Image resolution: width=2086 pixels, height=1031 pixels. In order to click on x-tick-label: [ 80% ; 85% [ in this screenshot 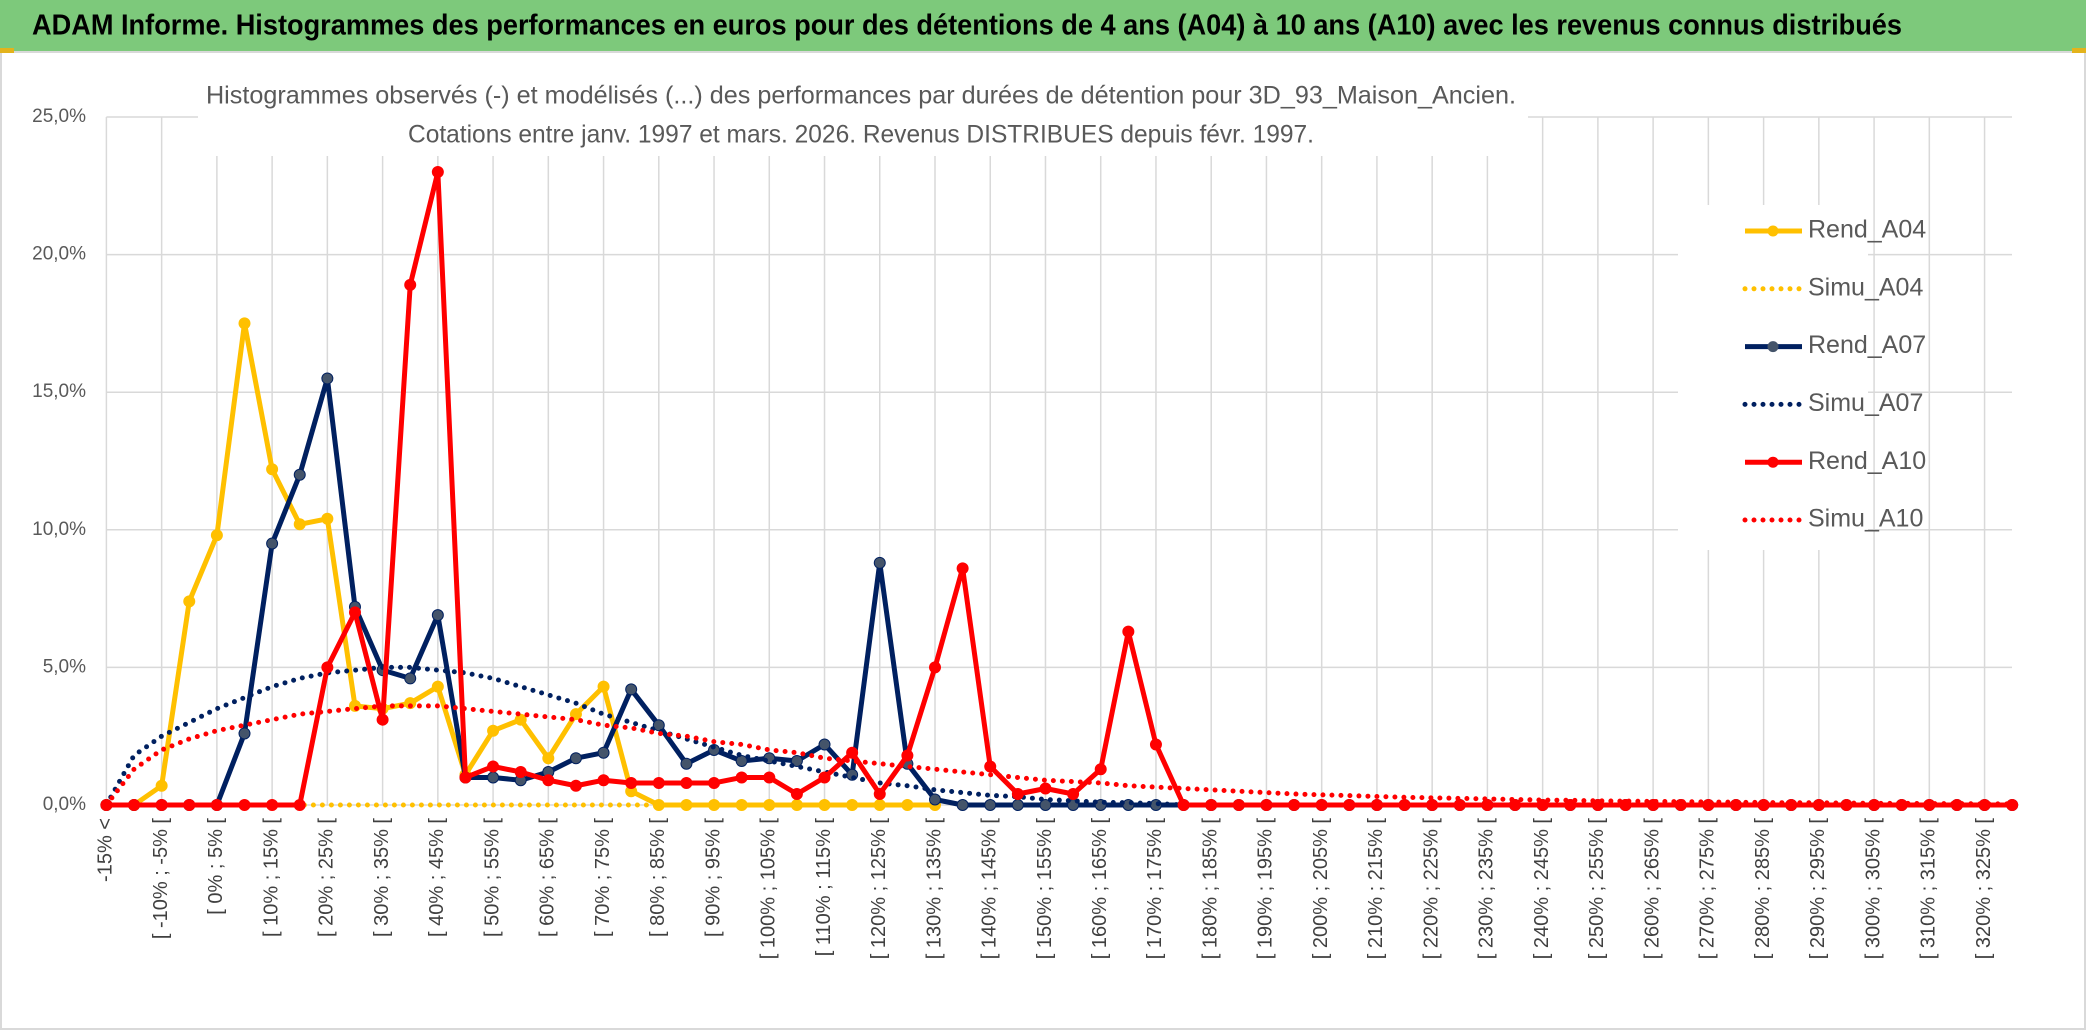, I will do `click(658, 877)`.